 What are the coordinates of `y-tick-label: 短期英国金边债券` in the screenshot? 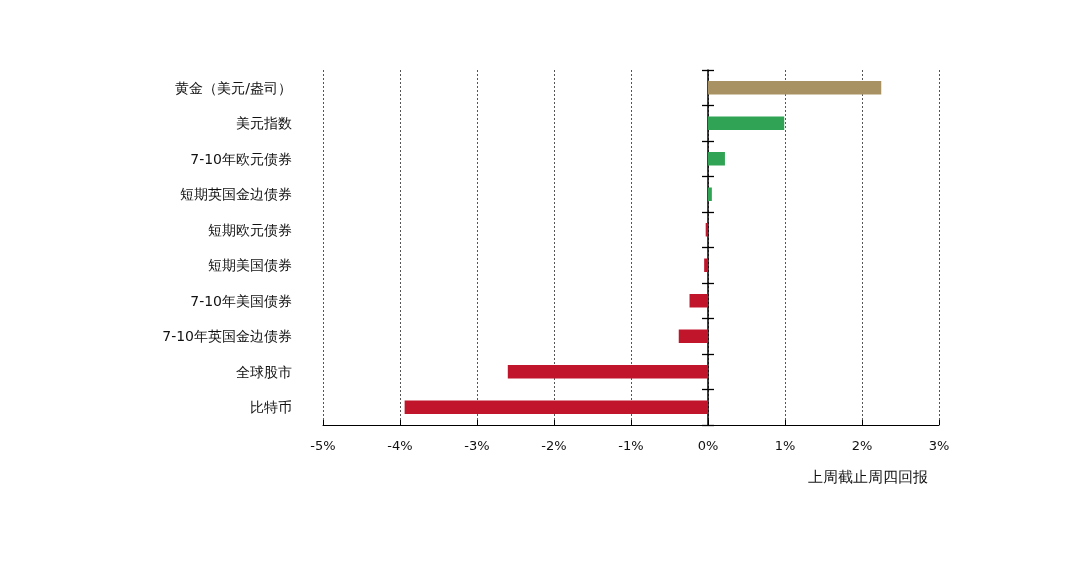 It's located at (236, 194).